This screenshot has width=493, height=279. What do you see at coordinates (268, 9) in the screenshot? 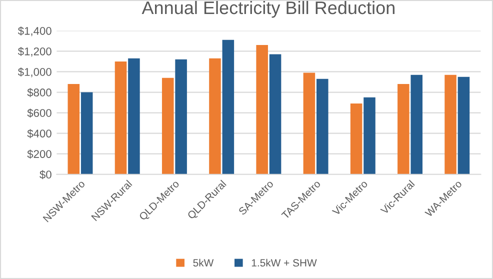
I see `chart-title: Annual Electricity Bill Reduction` at bounding box center [268, 9].